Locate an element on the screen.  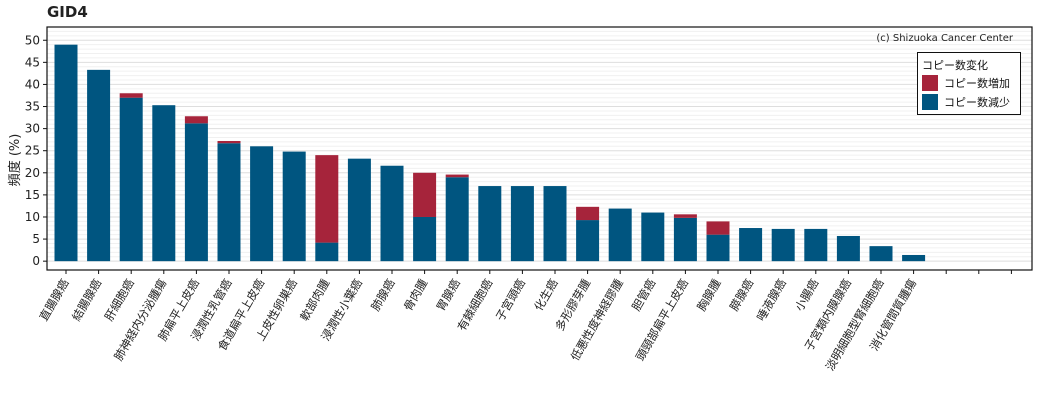
y-tick-label: 10 is located at coordinates (32, 217).